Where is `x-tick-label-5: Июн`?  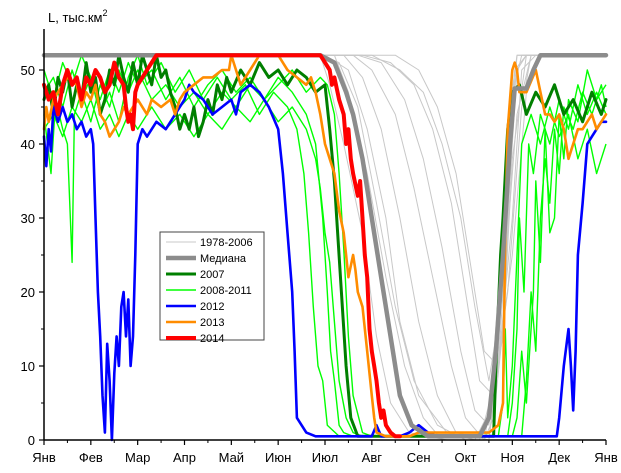 x-tick-label-5: Июн is located at coordinates (278, 457).